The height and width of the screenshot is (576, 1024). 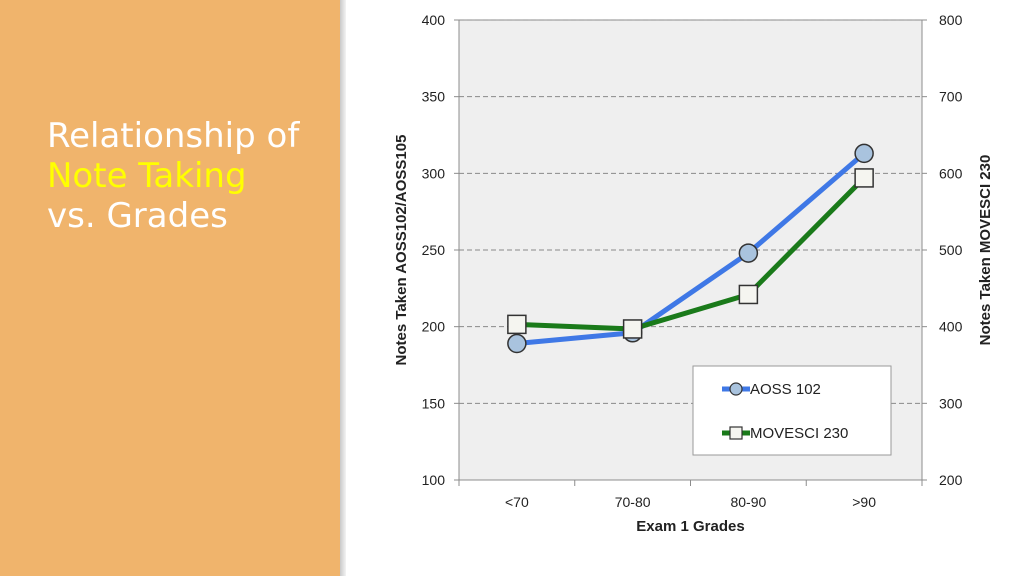 I want to click on left-tick-label: 150, so click(x=434, y=403).